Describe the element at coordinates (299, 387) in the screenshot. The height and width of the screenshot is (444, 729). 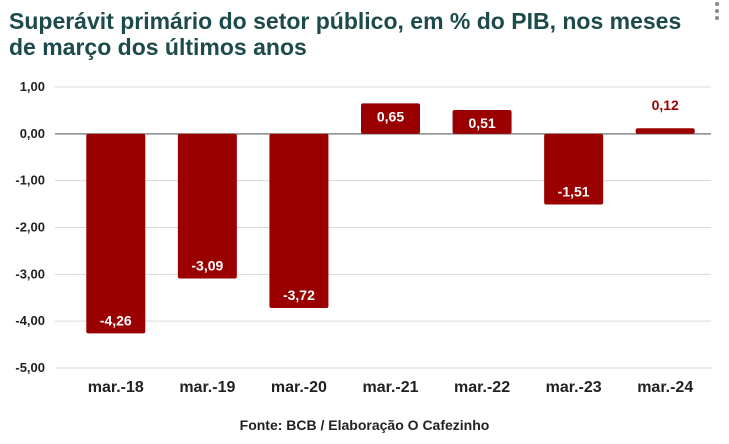
I see `x-tick-label: mar.-20` at that location.